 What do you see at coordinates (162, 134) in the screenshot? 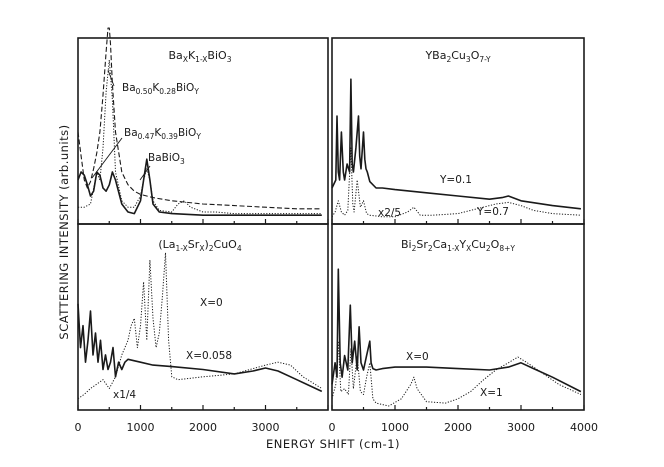
I see `annotation-ba047: Ba0.47K0.39BiOY` at bounding box center [162, 134].